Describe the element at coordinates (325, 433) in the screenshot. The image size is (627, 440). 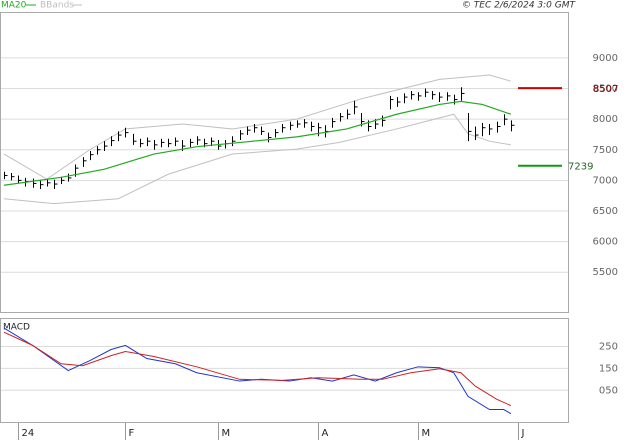
I see `x-tick-label: A` at that location.